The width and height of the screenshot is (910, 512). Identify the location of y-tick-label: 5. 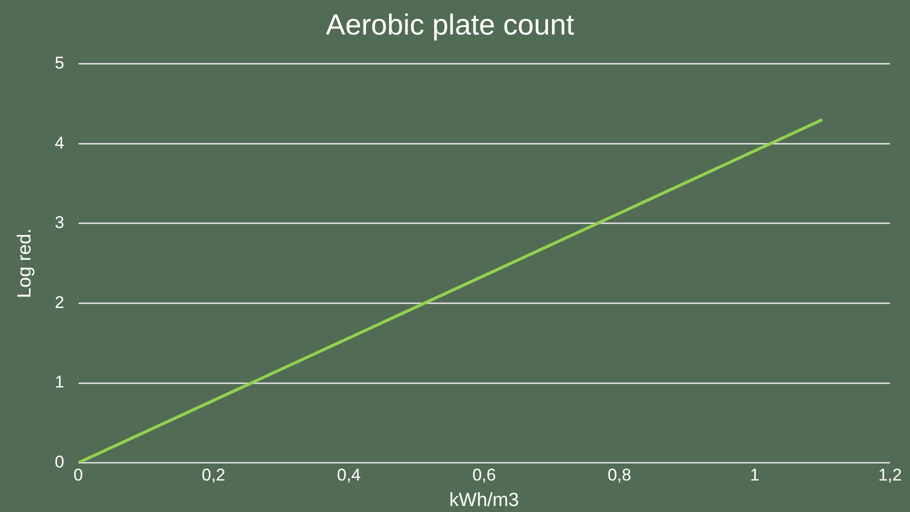
(59, 62).